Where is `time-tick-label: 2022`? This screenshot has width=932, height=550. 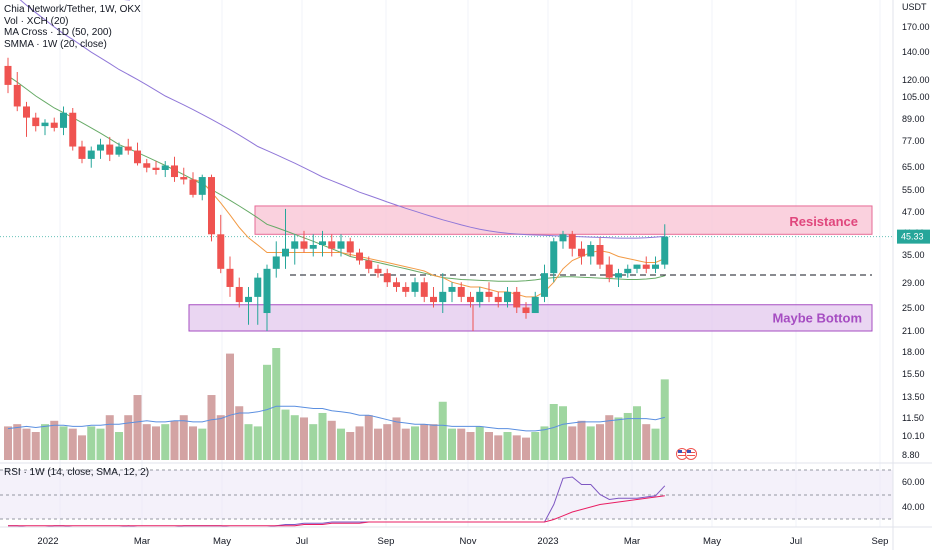 time-tick-label: 2022 is located at coordinates (47, 541).